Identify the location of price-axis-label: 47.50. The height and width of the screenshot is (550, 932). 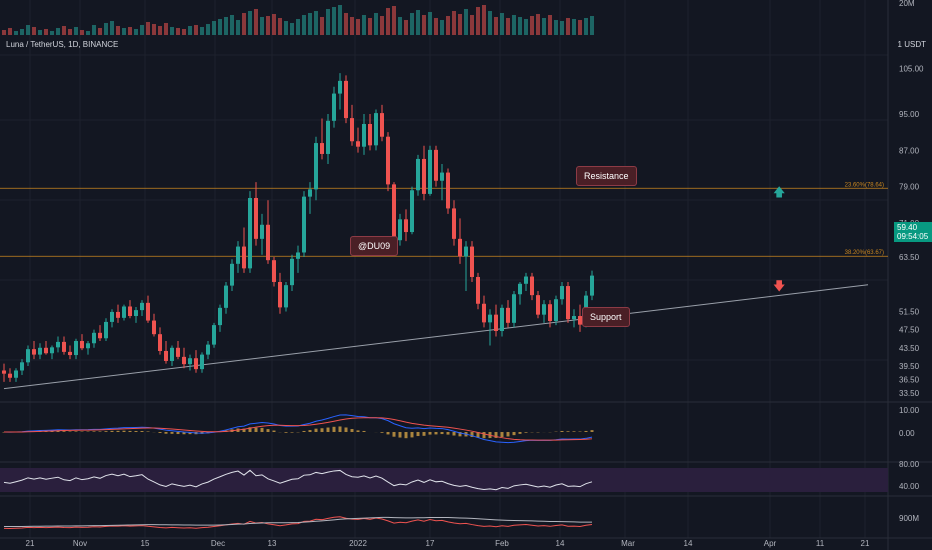
(909, 330).